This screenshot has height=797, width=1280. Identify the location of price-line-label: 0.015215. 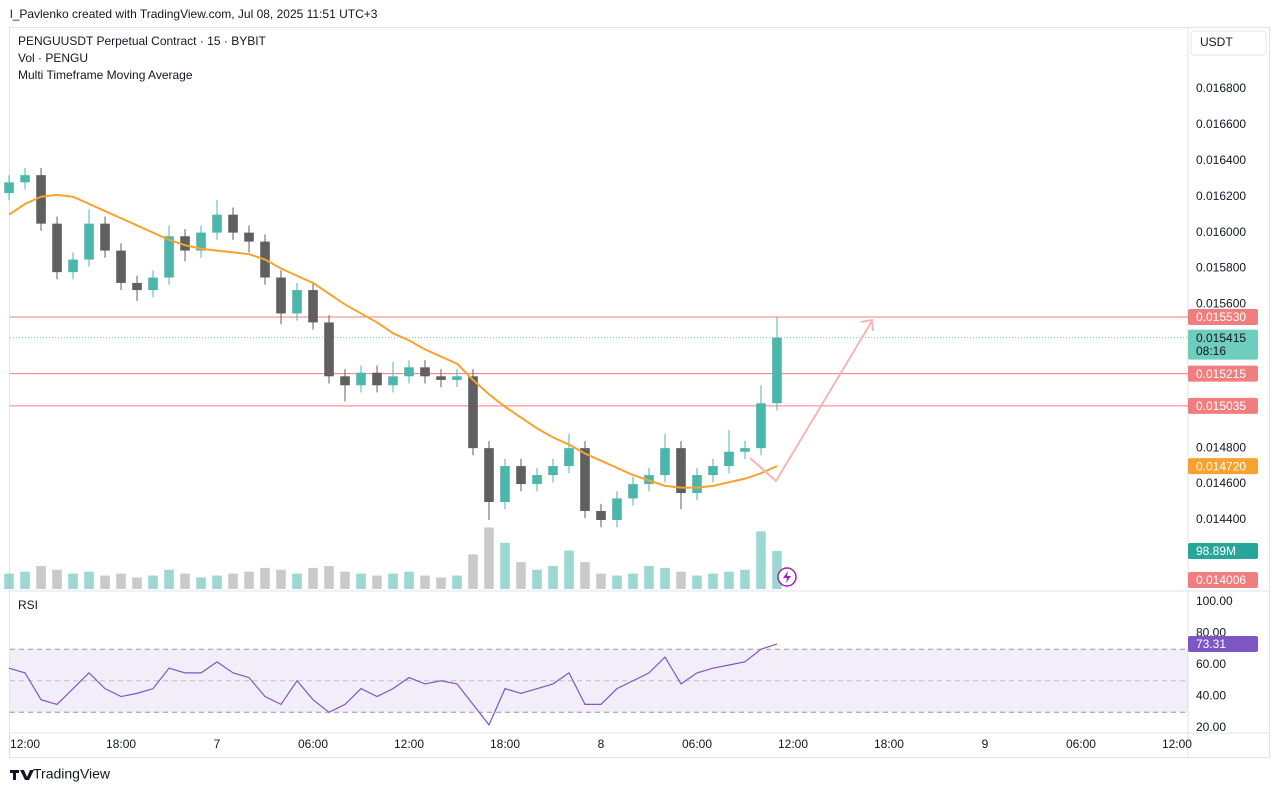
(1221, 374).